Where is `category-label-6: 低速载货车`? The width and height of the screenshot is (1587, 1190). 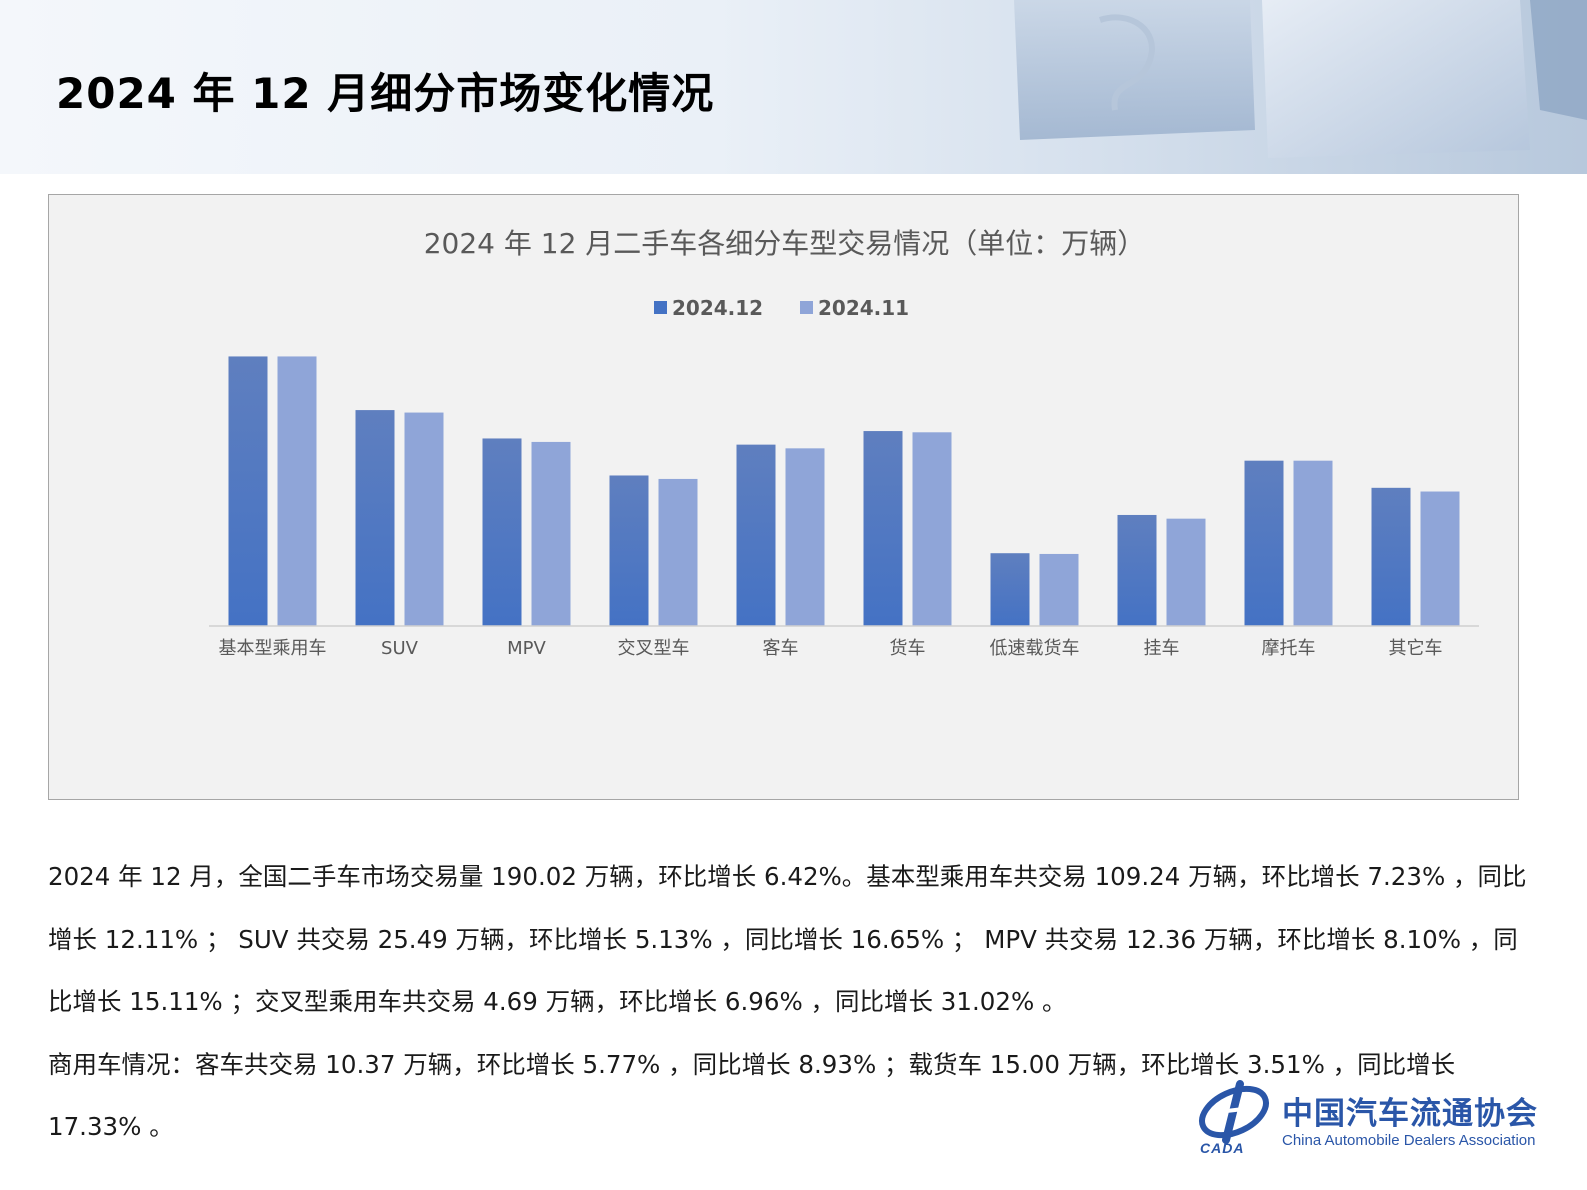 category-label-6: 低速载货车 is located at coordinates (1035, 648).